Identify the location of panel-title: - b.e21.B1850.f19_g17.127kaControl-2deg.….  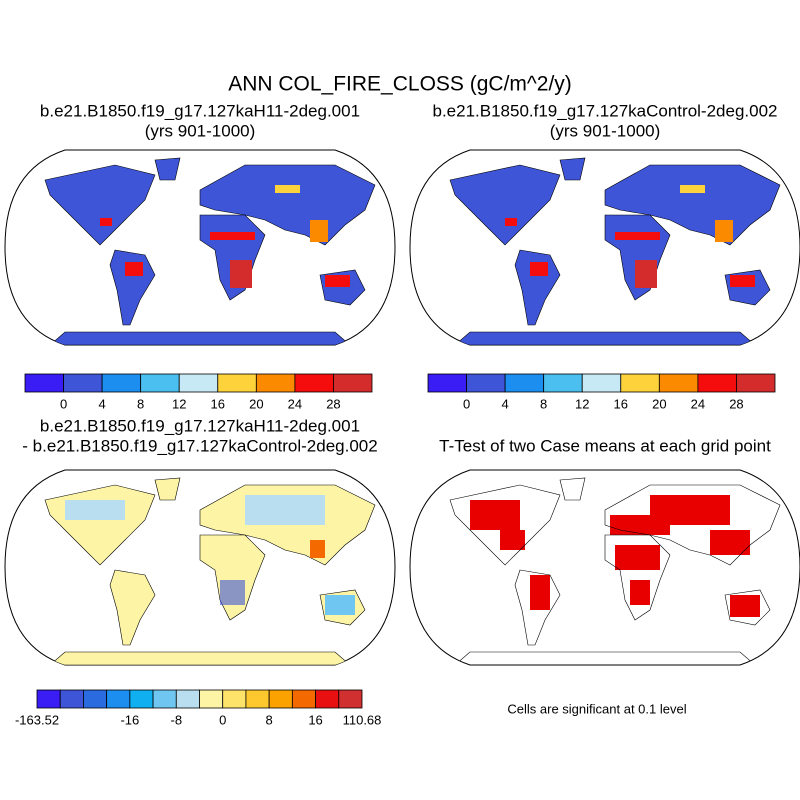
(199, 445).